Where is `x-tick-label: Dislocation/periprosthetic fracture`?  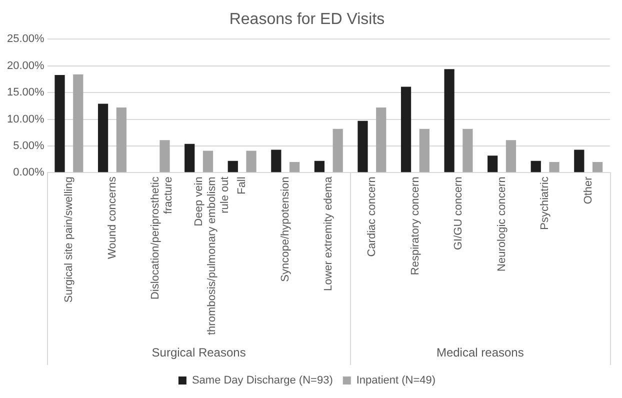
x-tick-label: Dislocation/periprosthetic fracture is located at coordinates (162, 238).